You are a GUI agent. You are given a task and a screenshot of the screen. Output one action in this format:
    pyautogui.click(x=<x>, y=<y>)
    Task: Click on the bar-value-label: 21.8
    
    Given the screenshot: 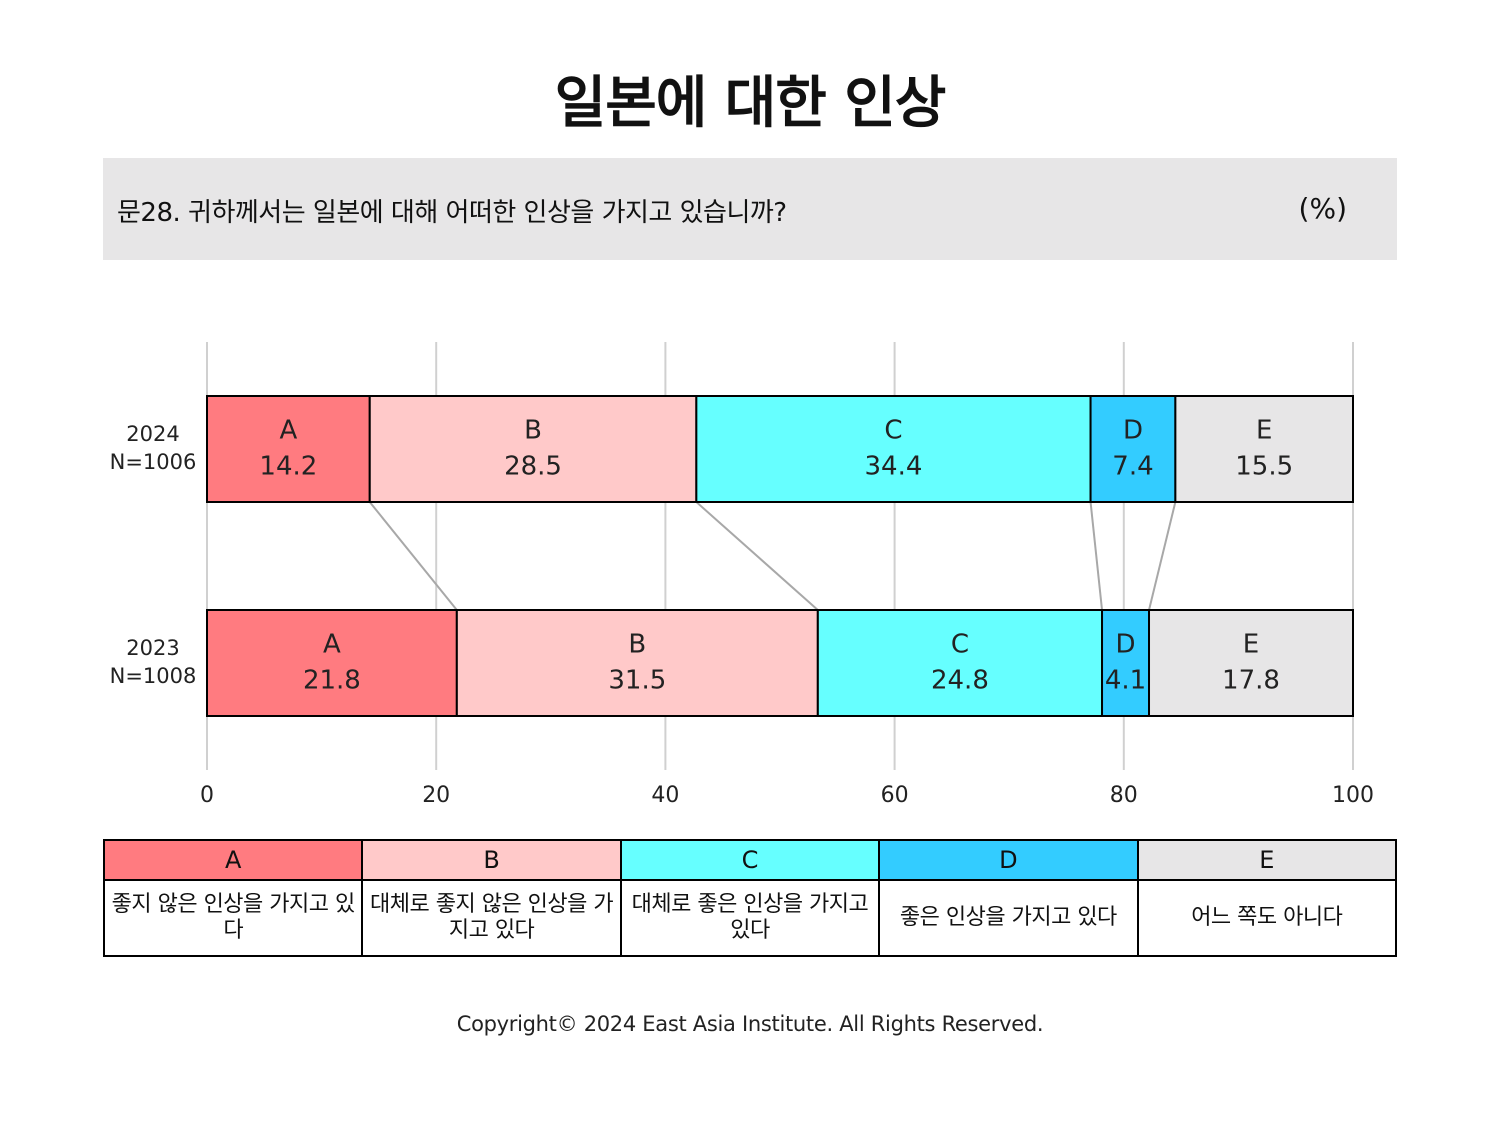 What is the action you would take?
    pyautogui.click(x=332, y=681)
    